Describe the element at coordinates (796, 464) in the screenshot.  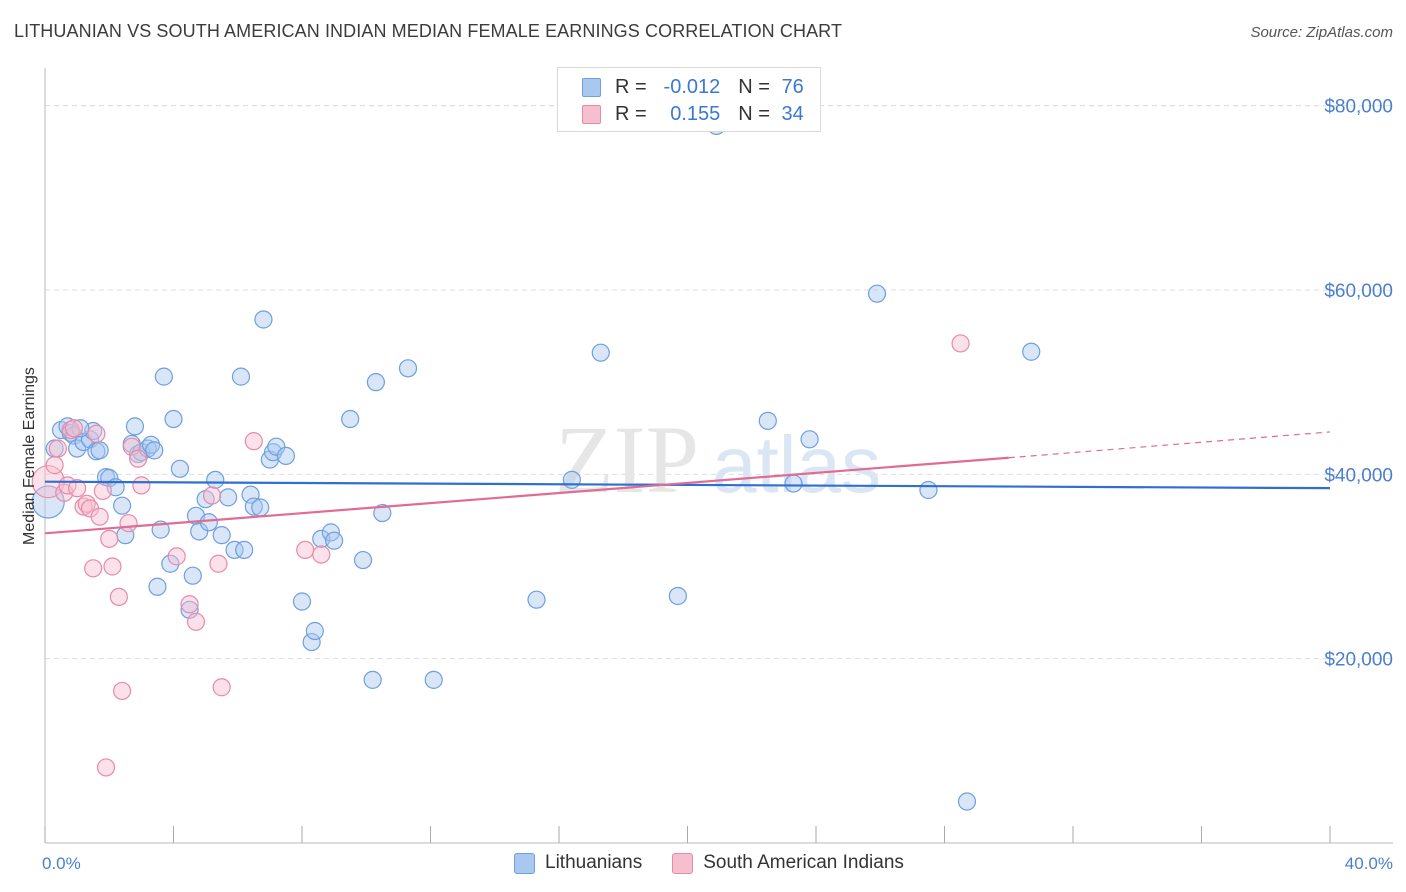
I see `watermark-atlas: atlas` at that location.